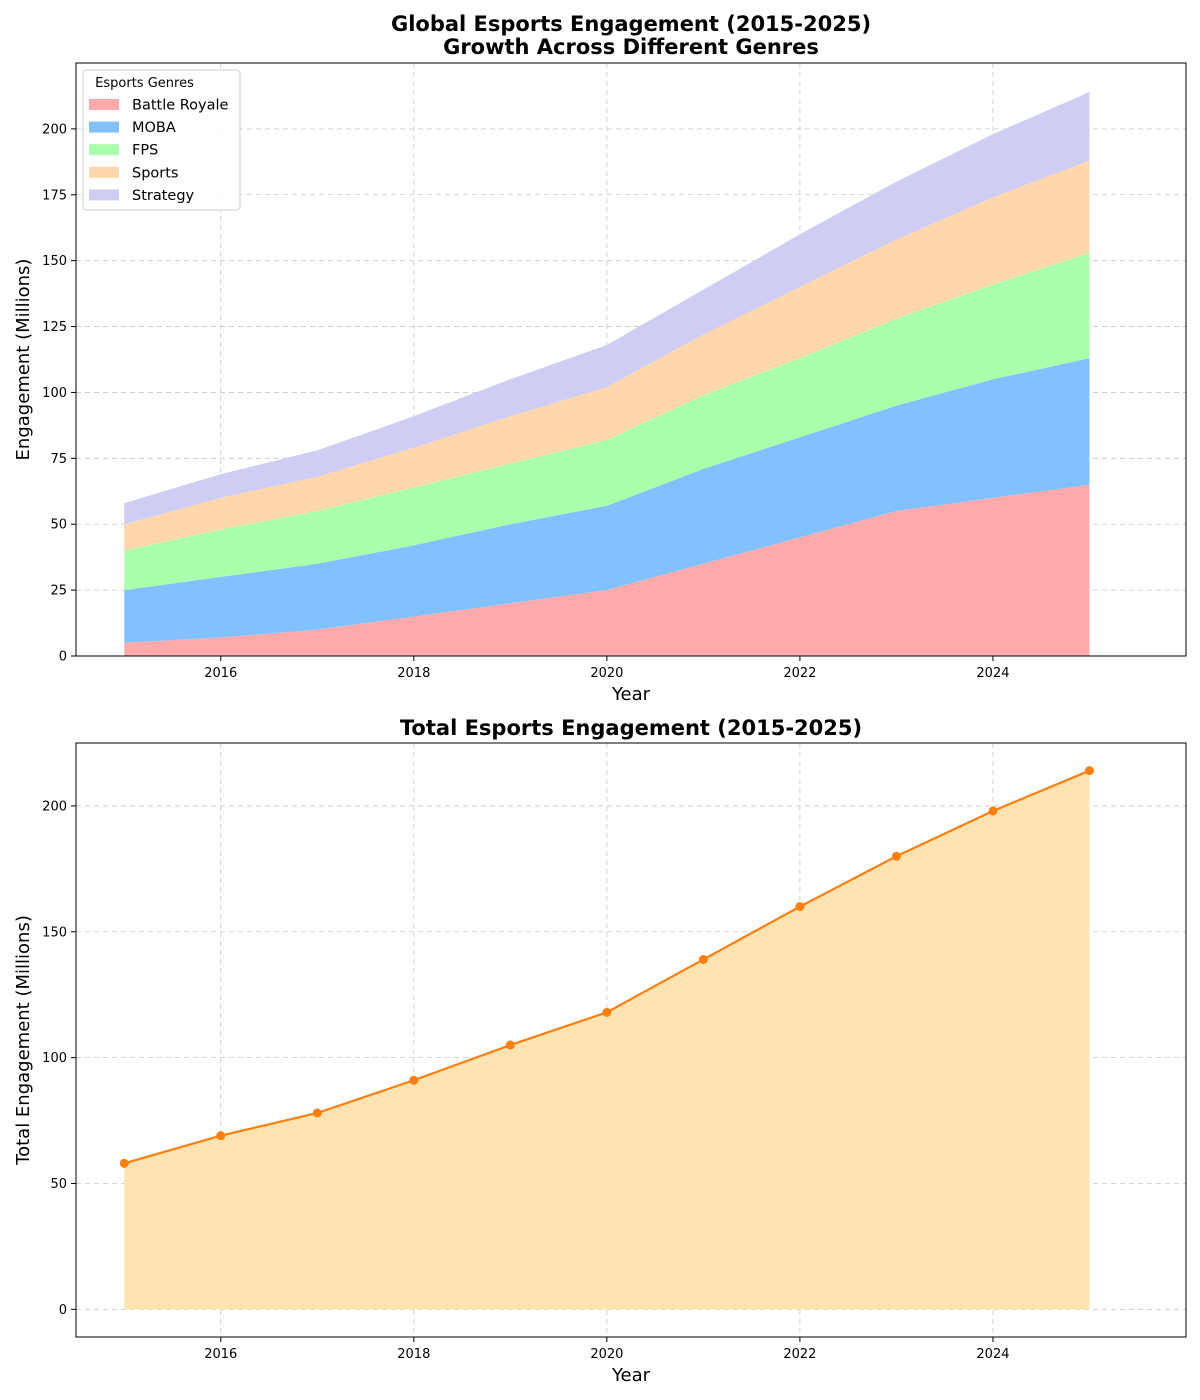  What do you see at coordinates (58, 459) in the screenshot?
I see `y-tick-label: 75` at bounding box center [58, 459].